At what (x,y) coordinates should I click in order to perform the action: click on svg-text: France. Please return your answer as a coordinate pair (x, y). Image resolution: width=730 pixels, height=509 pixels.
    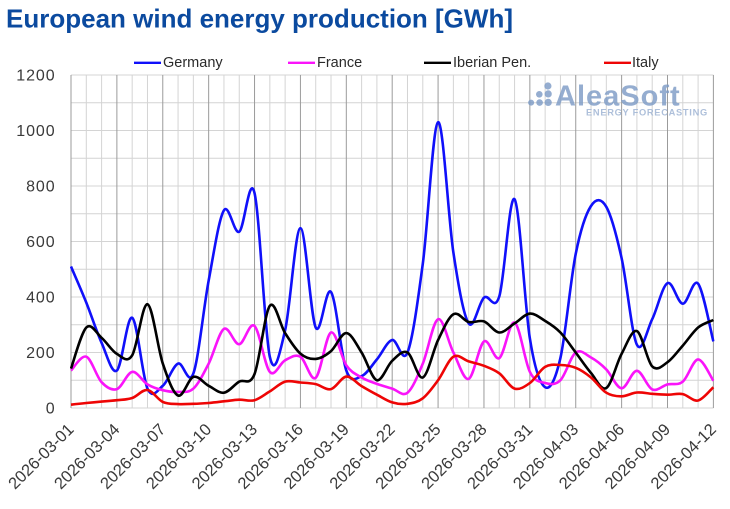
    Looking at the image, I should click on (339, 63).